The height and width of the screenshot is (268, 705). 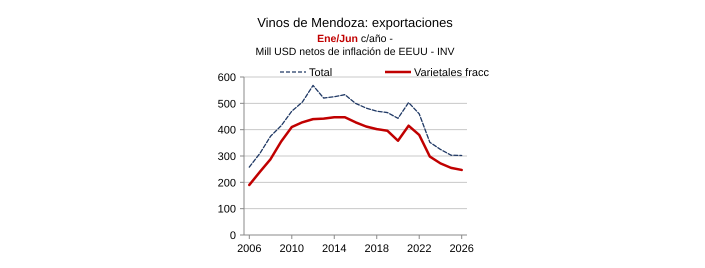 I want to click on chart-subtitle: Ene/Jun c/año - Mill USD netos de inflación de EEUU - INV, so click(x=355, y=45).